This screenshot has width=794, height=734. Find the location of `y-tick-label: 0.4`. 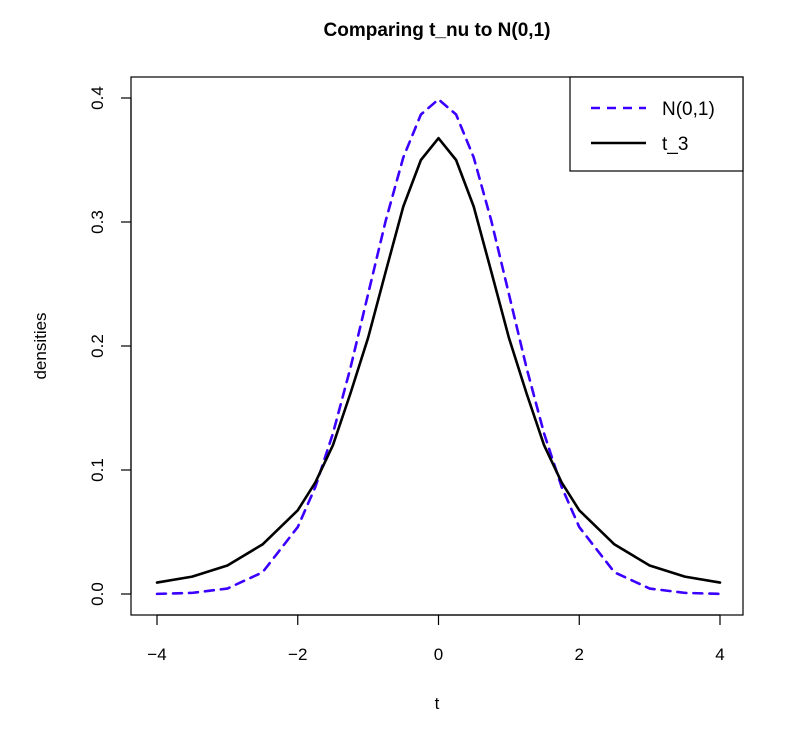

y-tick-label: 0.4 is located at coordinates (97, 98).